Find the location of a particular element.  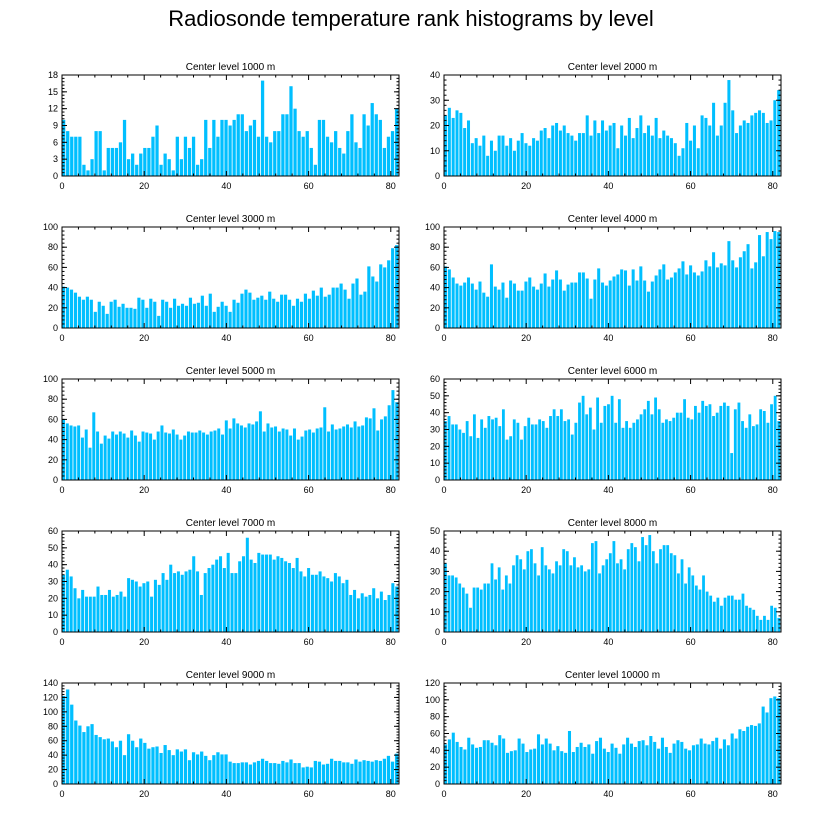

y-tick-label: 30 is located at coordinates (53, 582).